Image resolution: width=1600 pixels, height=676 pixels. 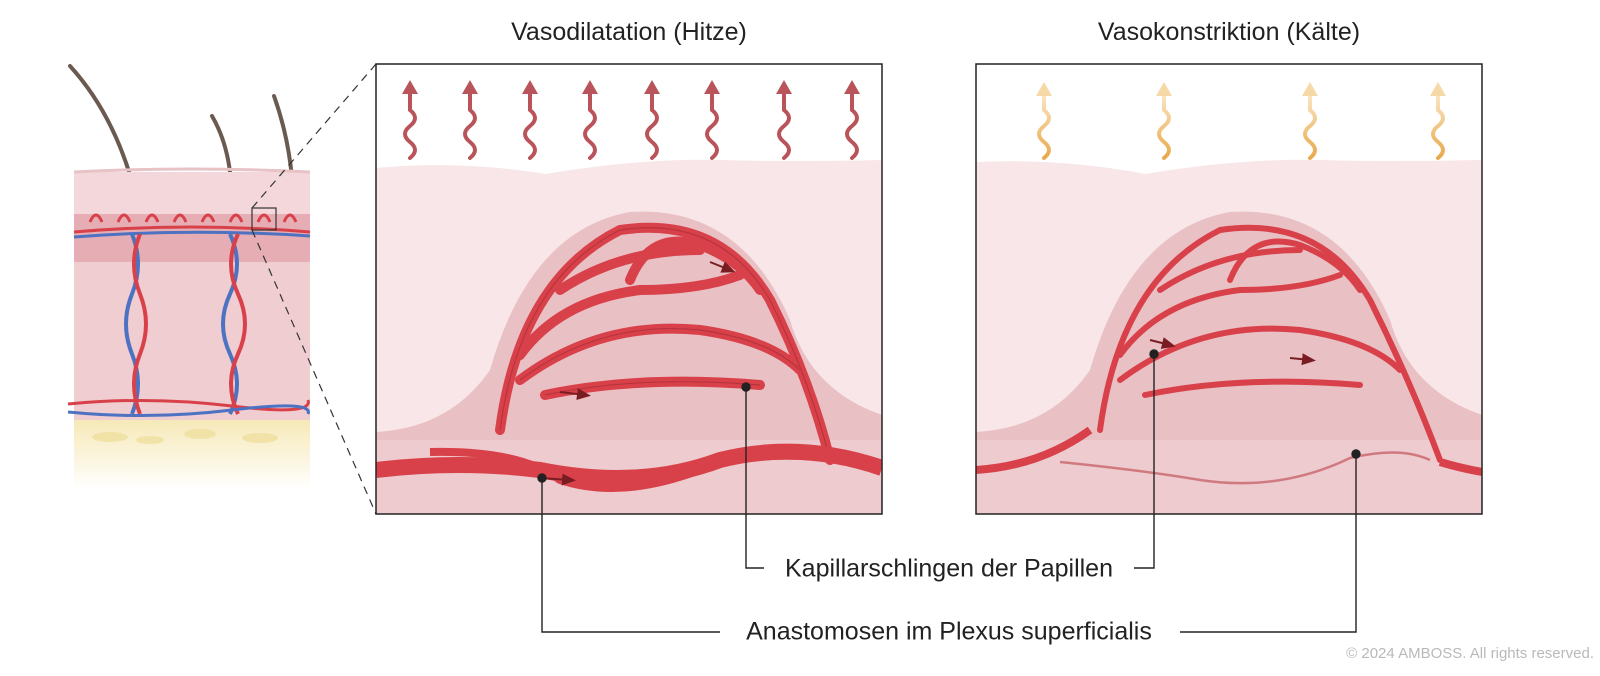 What do you see at coordinates (1470, 653) in the screenshot?
I see `copyright-notice: © 2024 AMBOSS. All rights reserved.` at bounding box center [1470, 653].